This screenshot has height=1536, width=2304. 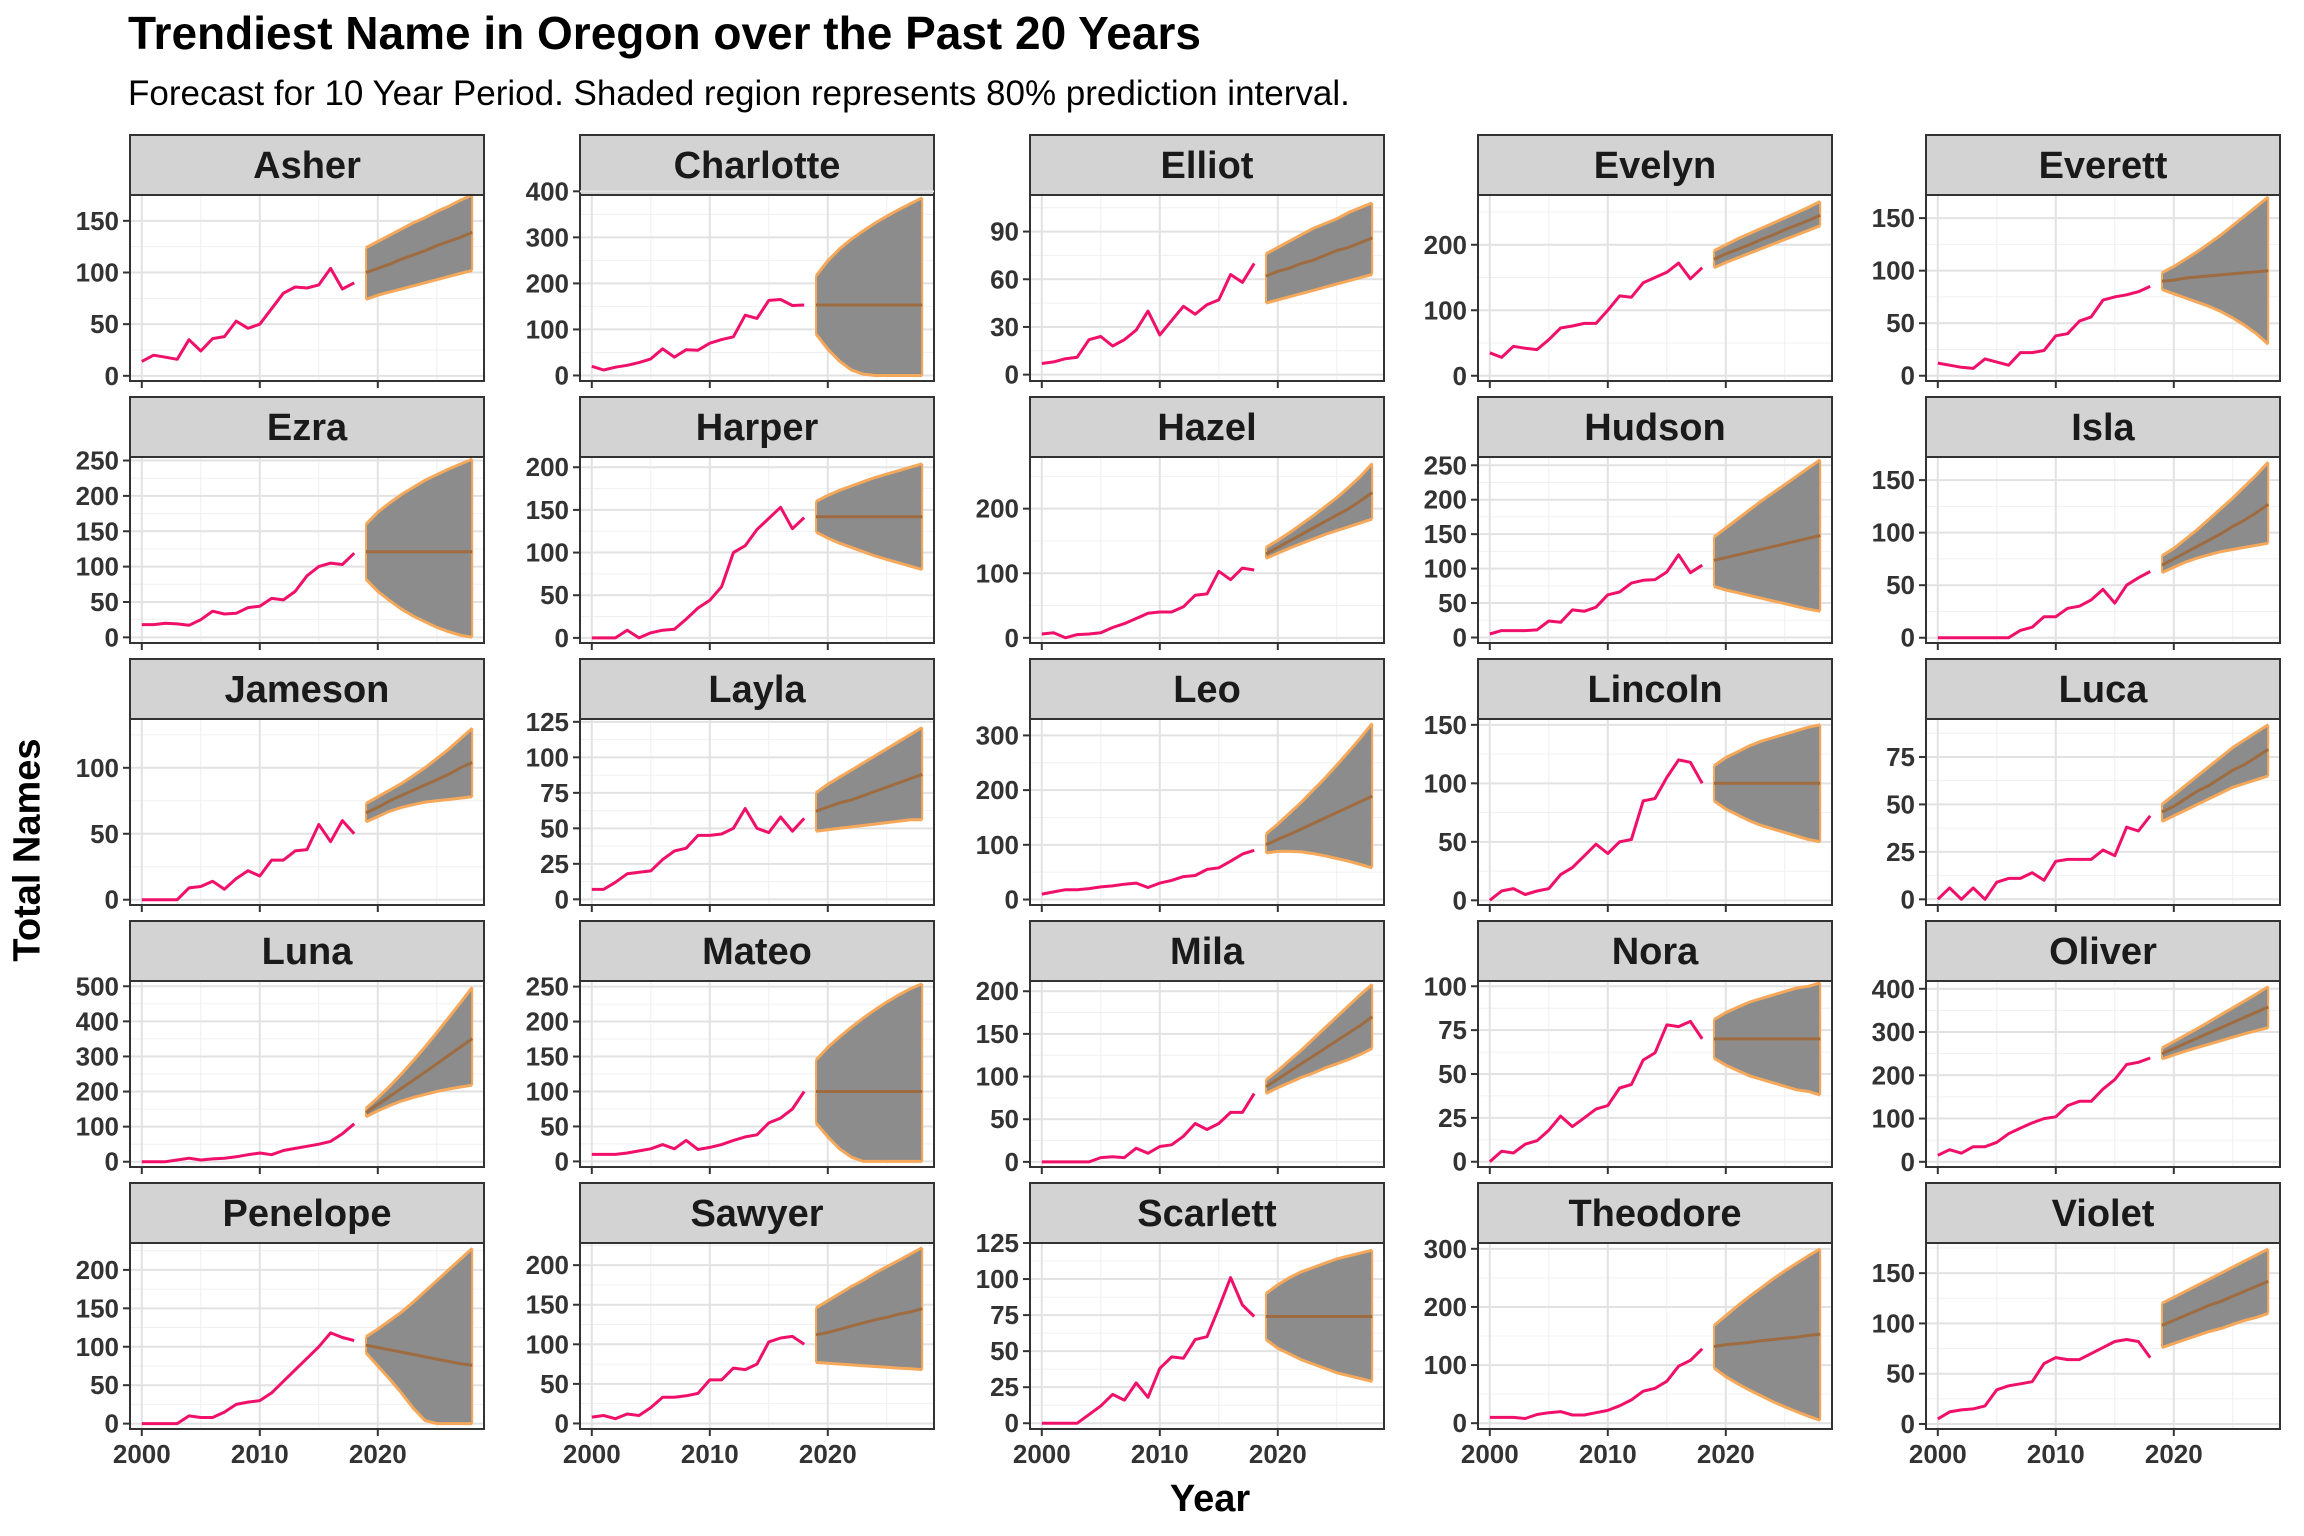 What do you see at coordinates (307, 428) in the screenshot?
I see `facet-title: Ezra` at bounding box center [307, 428].